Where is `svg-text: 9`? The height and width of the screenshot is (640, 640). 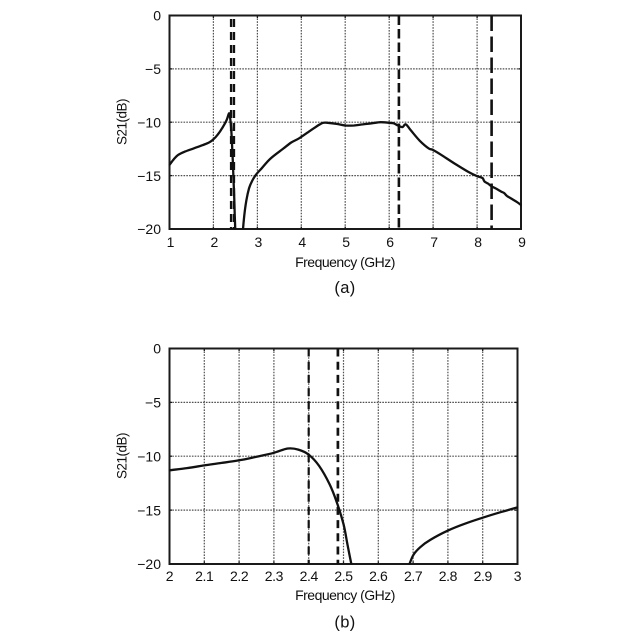
svg-text: 9 is located at coordinates (522, 242).